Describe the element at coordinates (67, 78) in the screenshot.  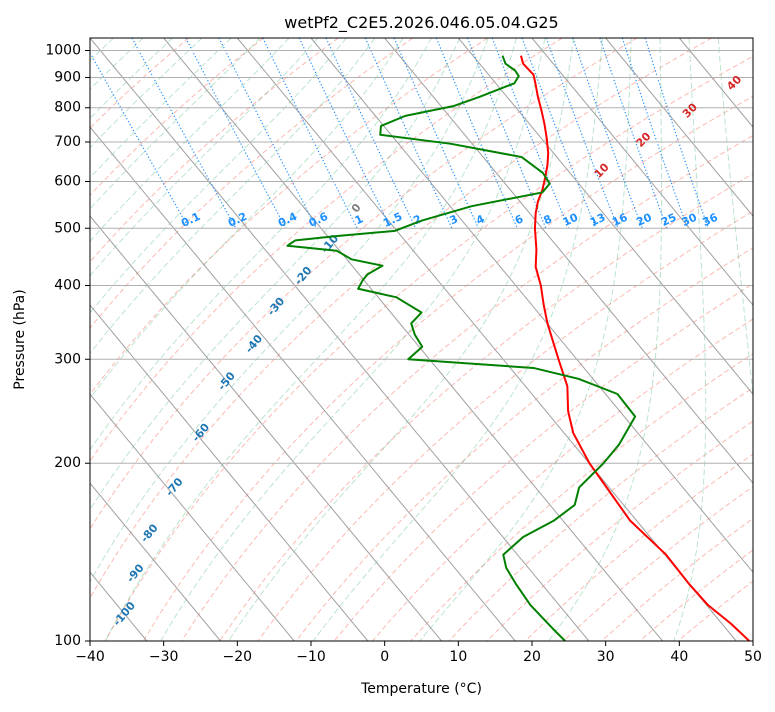
I see `y-tick-label: 900` at that location.